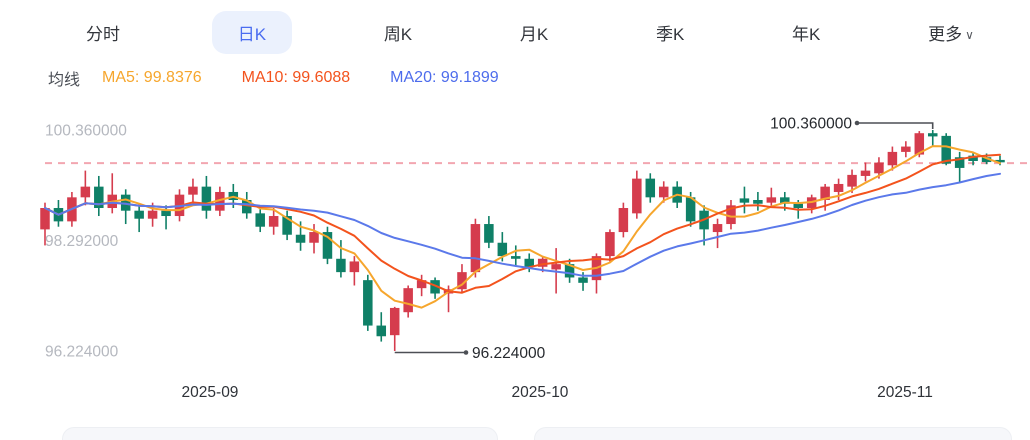 The image size is (1030, 440). I want to click on tab-more: 更多 ∨, so click(951, 32).